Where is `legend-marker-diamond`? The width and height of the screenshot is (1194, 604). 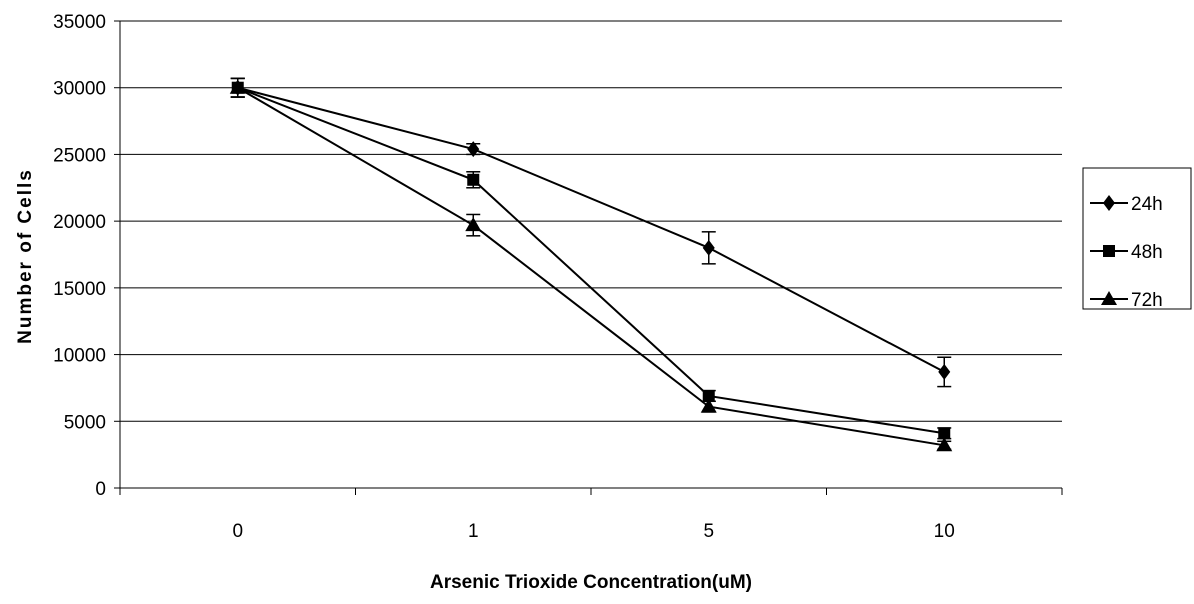 legend-marker-diamond is located at coordinates (1109, 203).